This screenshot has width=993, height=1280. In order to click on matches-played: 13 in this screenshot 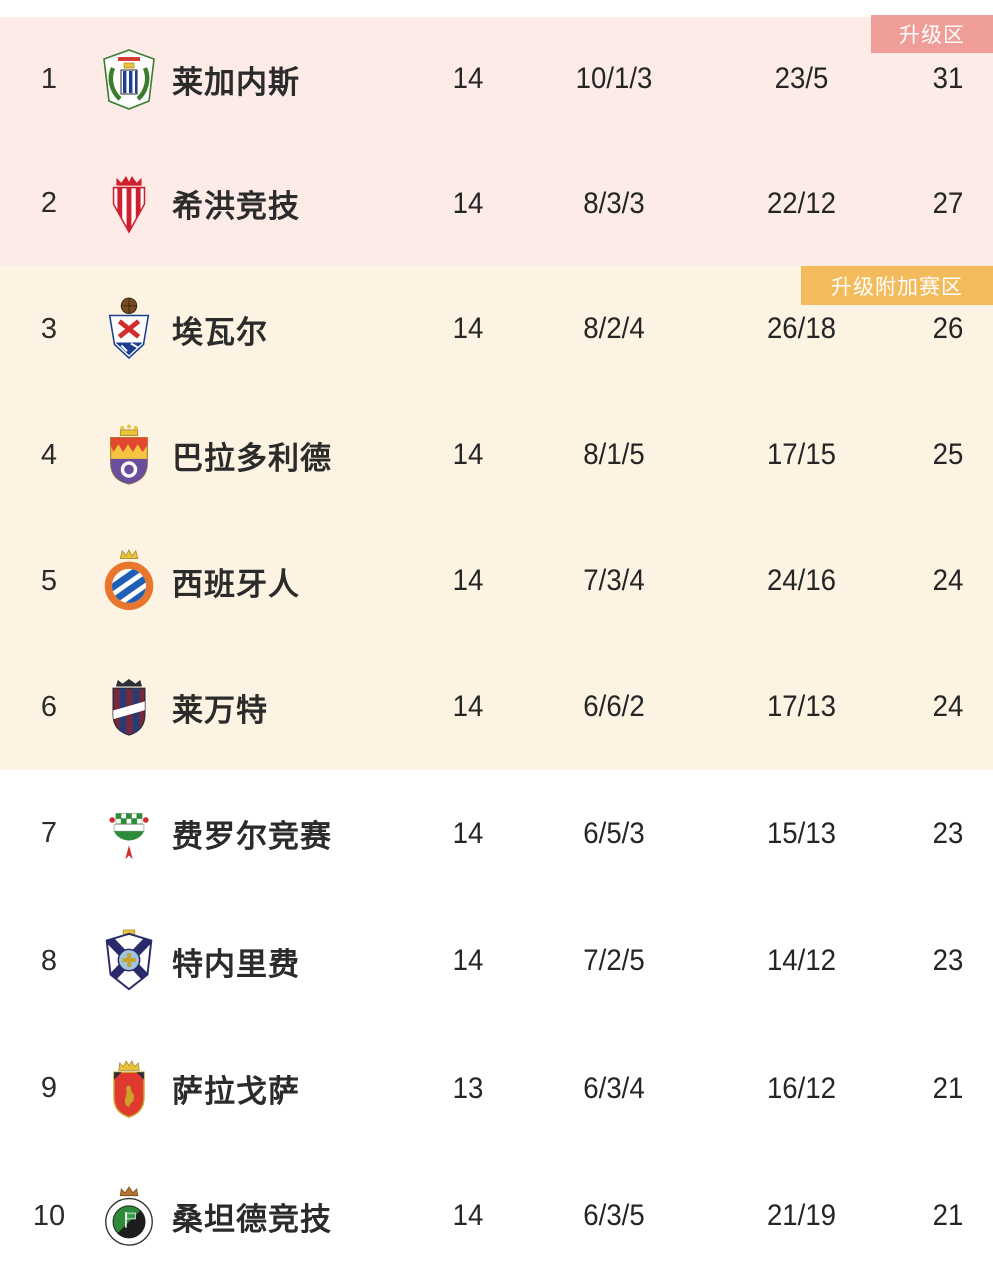, I will do `click(468, 1088)`.